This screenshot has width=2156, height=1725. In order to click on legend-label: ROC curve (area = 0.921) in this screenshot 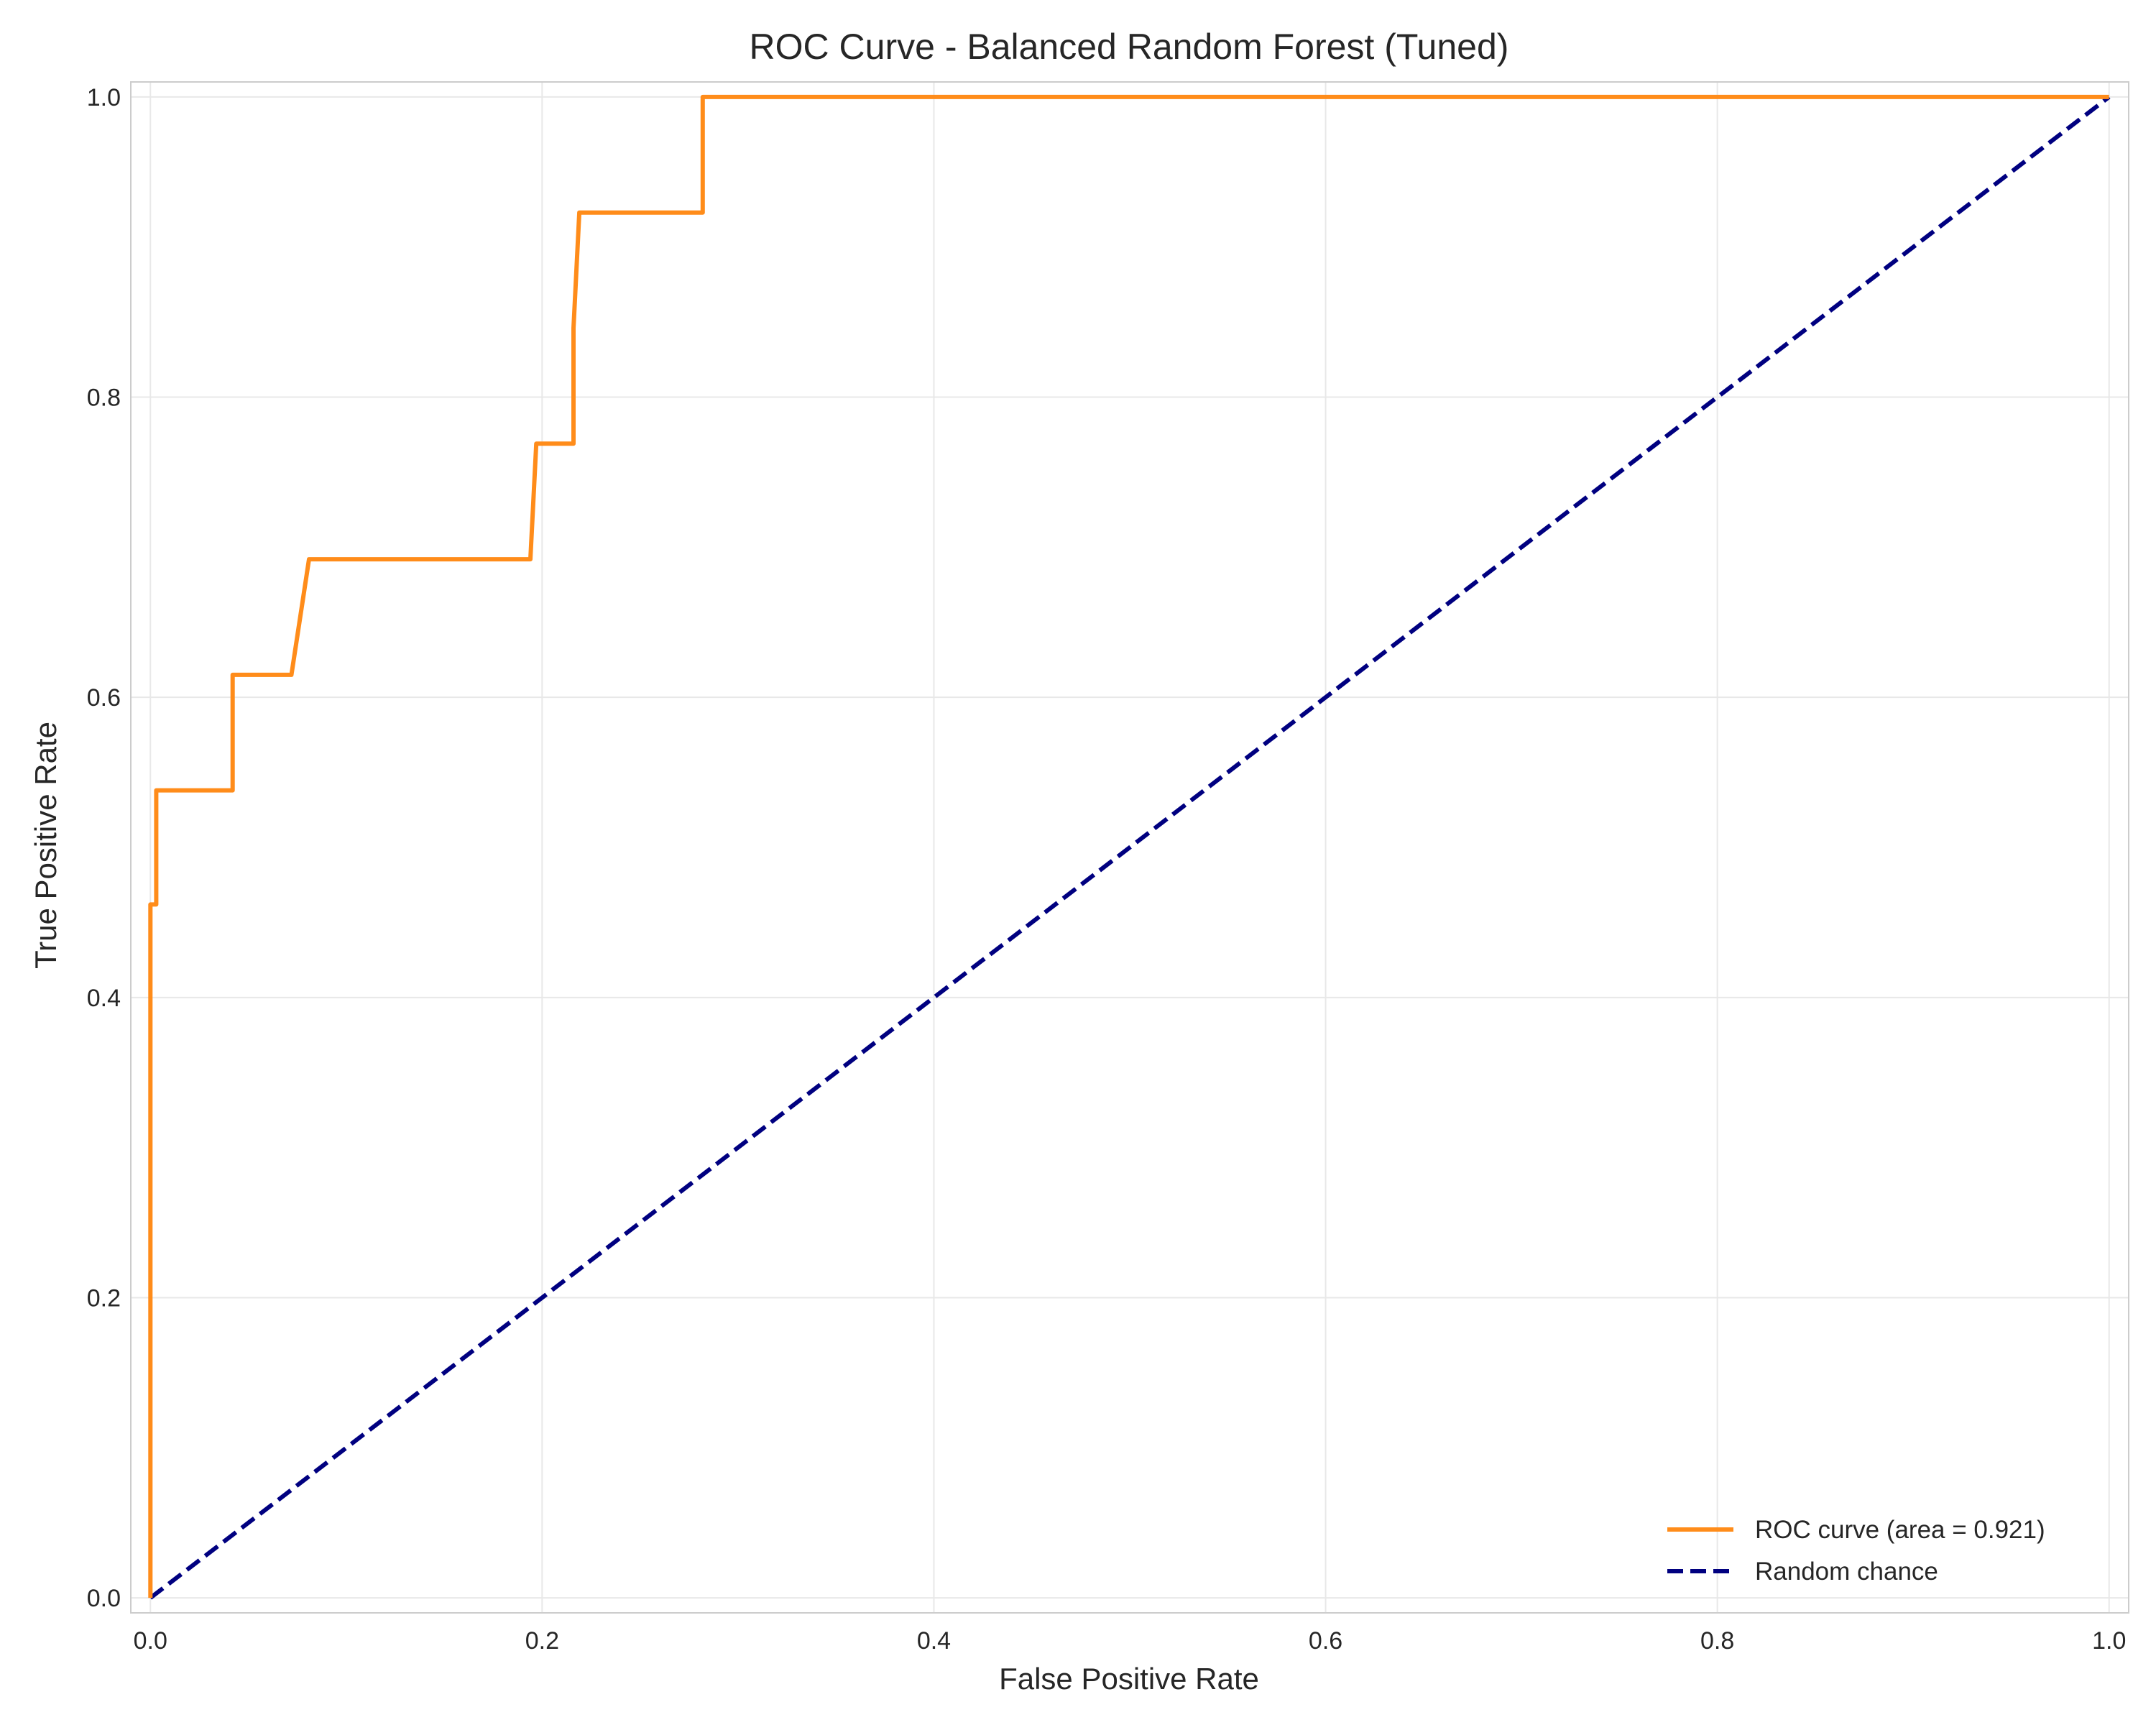, I will do `click(1900, 1530)`.